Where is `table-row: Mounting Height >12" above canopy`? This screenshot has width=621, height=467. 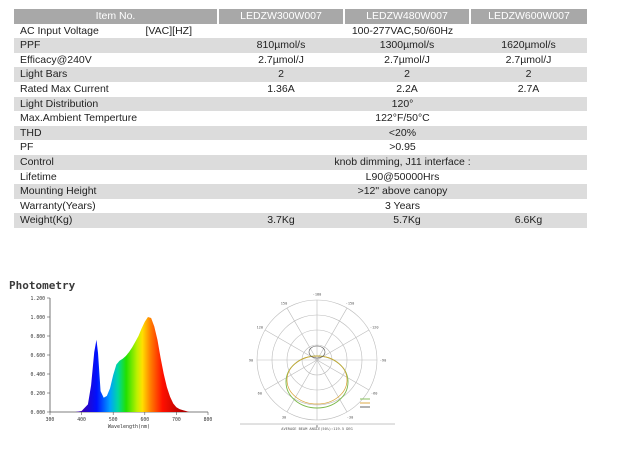 table-row: Mounting Height >12" above canopy is located at coordinates (300, 191).